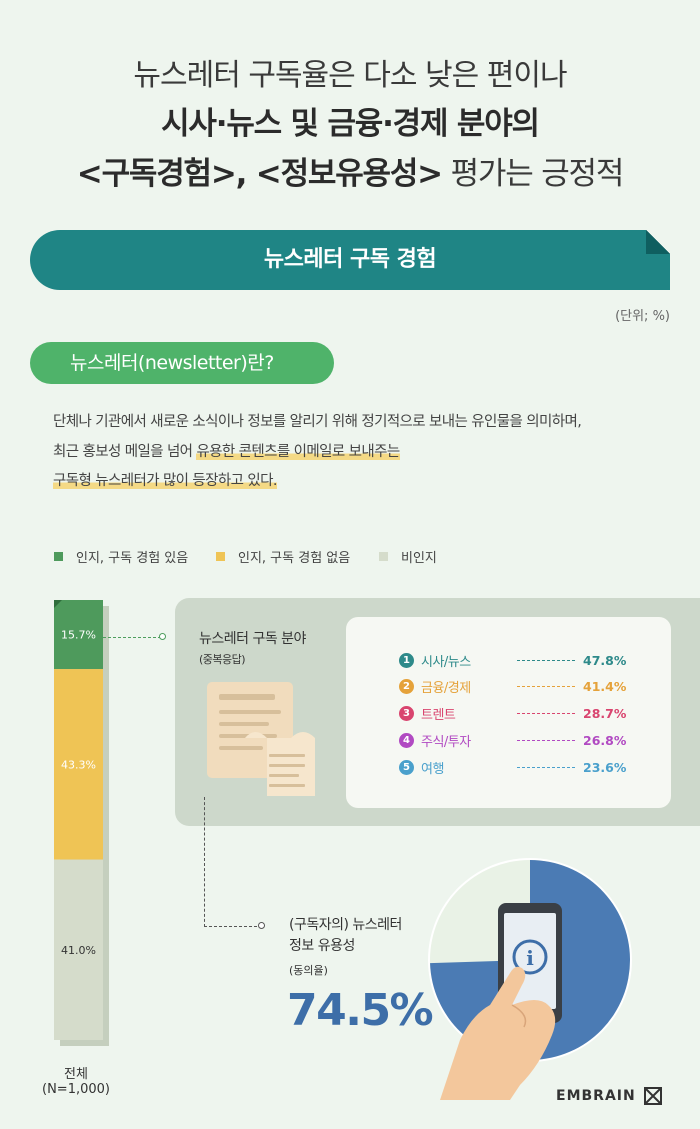 This screenshot has height=1129, width=700. I want to click on rank-item-1: 1 시사/뉴스 47.8%, so click(514, 660).